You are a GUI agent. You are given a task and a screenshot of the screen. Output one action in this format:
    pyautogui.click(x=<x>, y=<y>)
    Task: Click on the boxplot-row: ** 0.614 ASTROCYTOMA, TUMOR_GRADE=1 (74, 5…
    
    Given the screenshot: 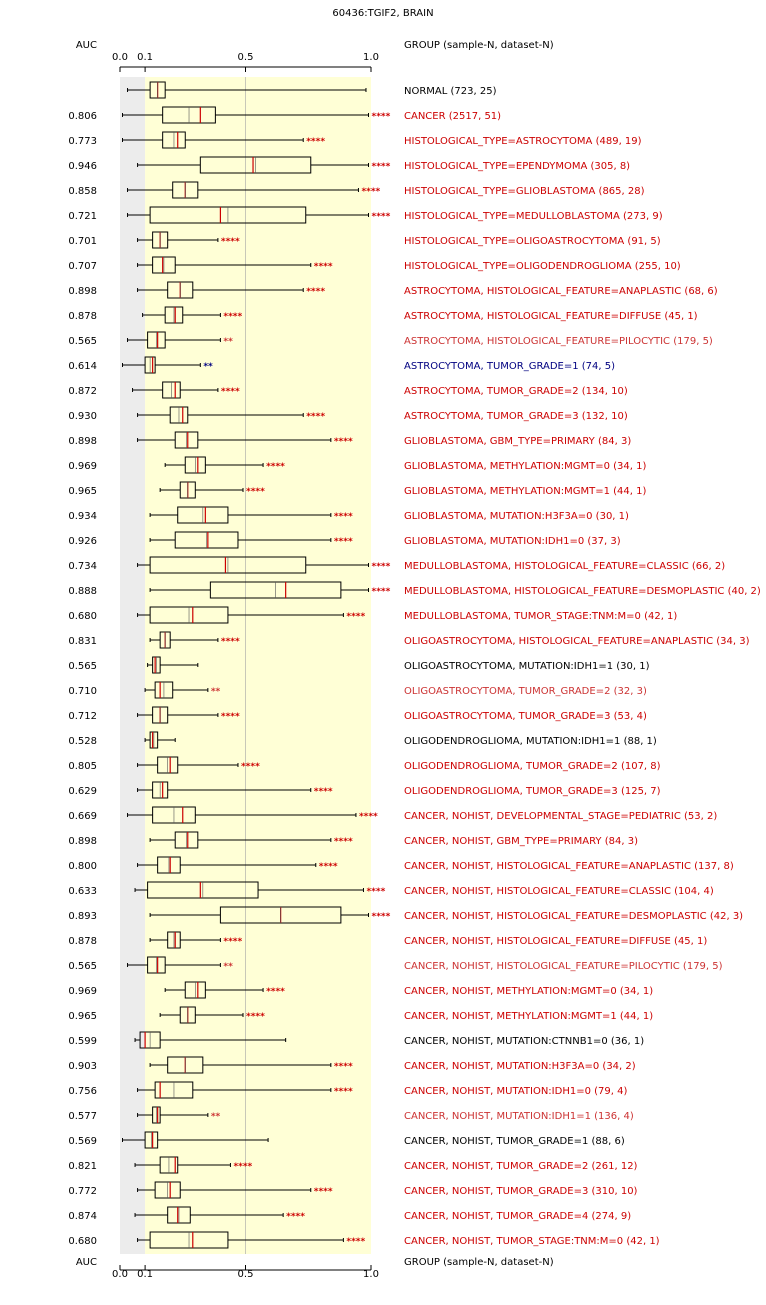 What is the action you would take?
    pyautogui.click(x=341, y=365)
    